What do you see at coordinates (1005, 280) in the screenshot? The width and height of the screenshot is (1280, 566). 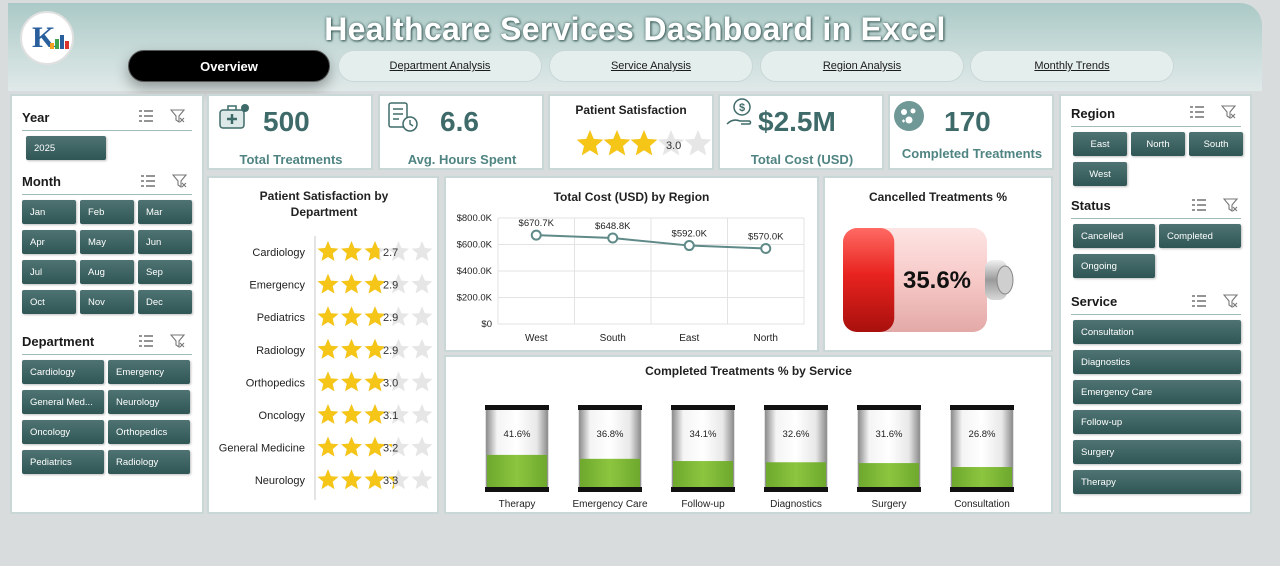 I see `battery-terminal` at bounding box center [1005, 280].